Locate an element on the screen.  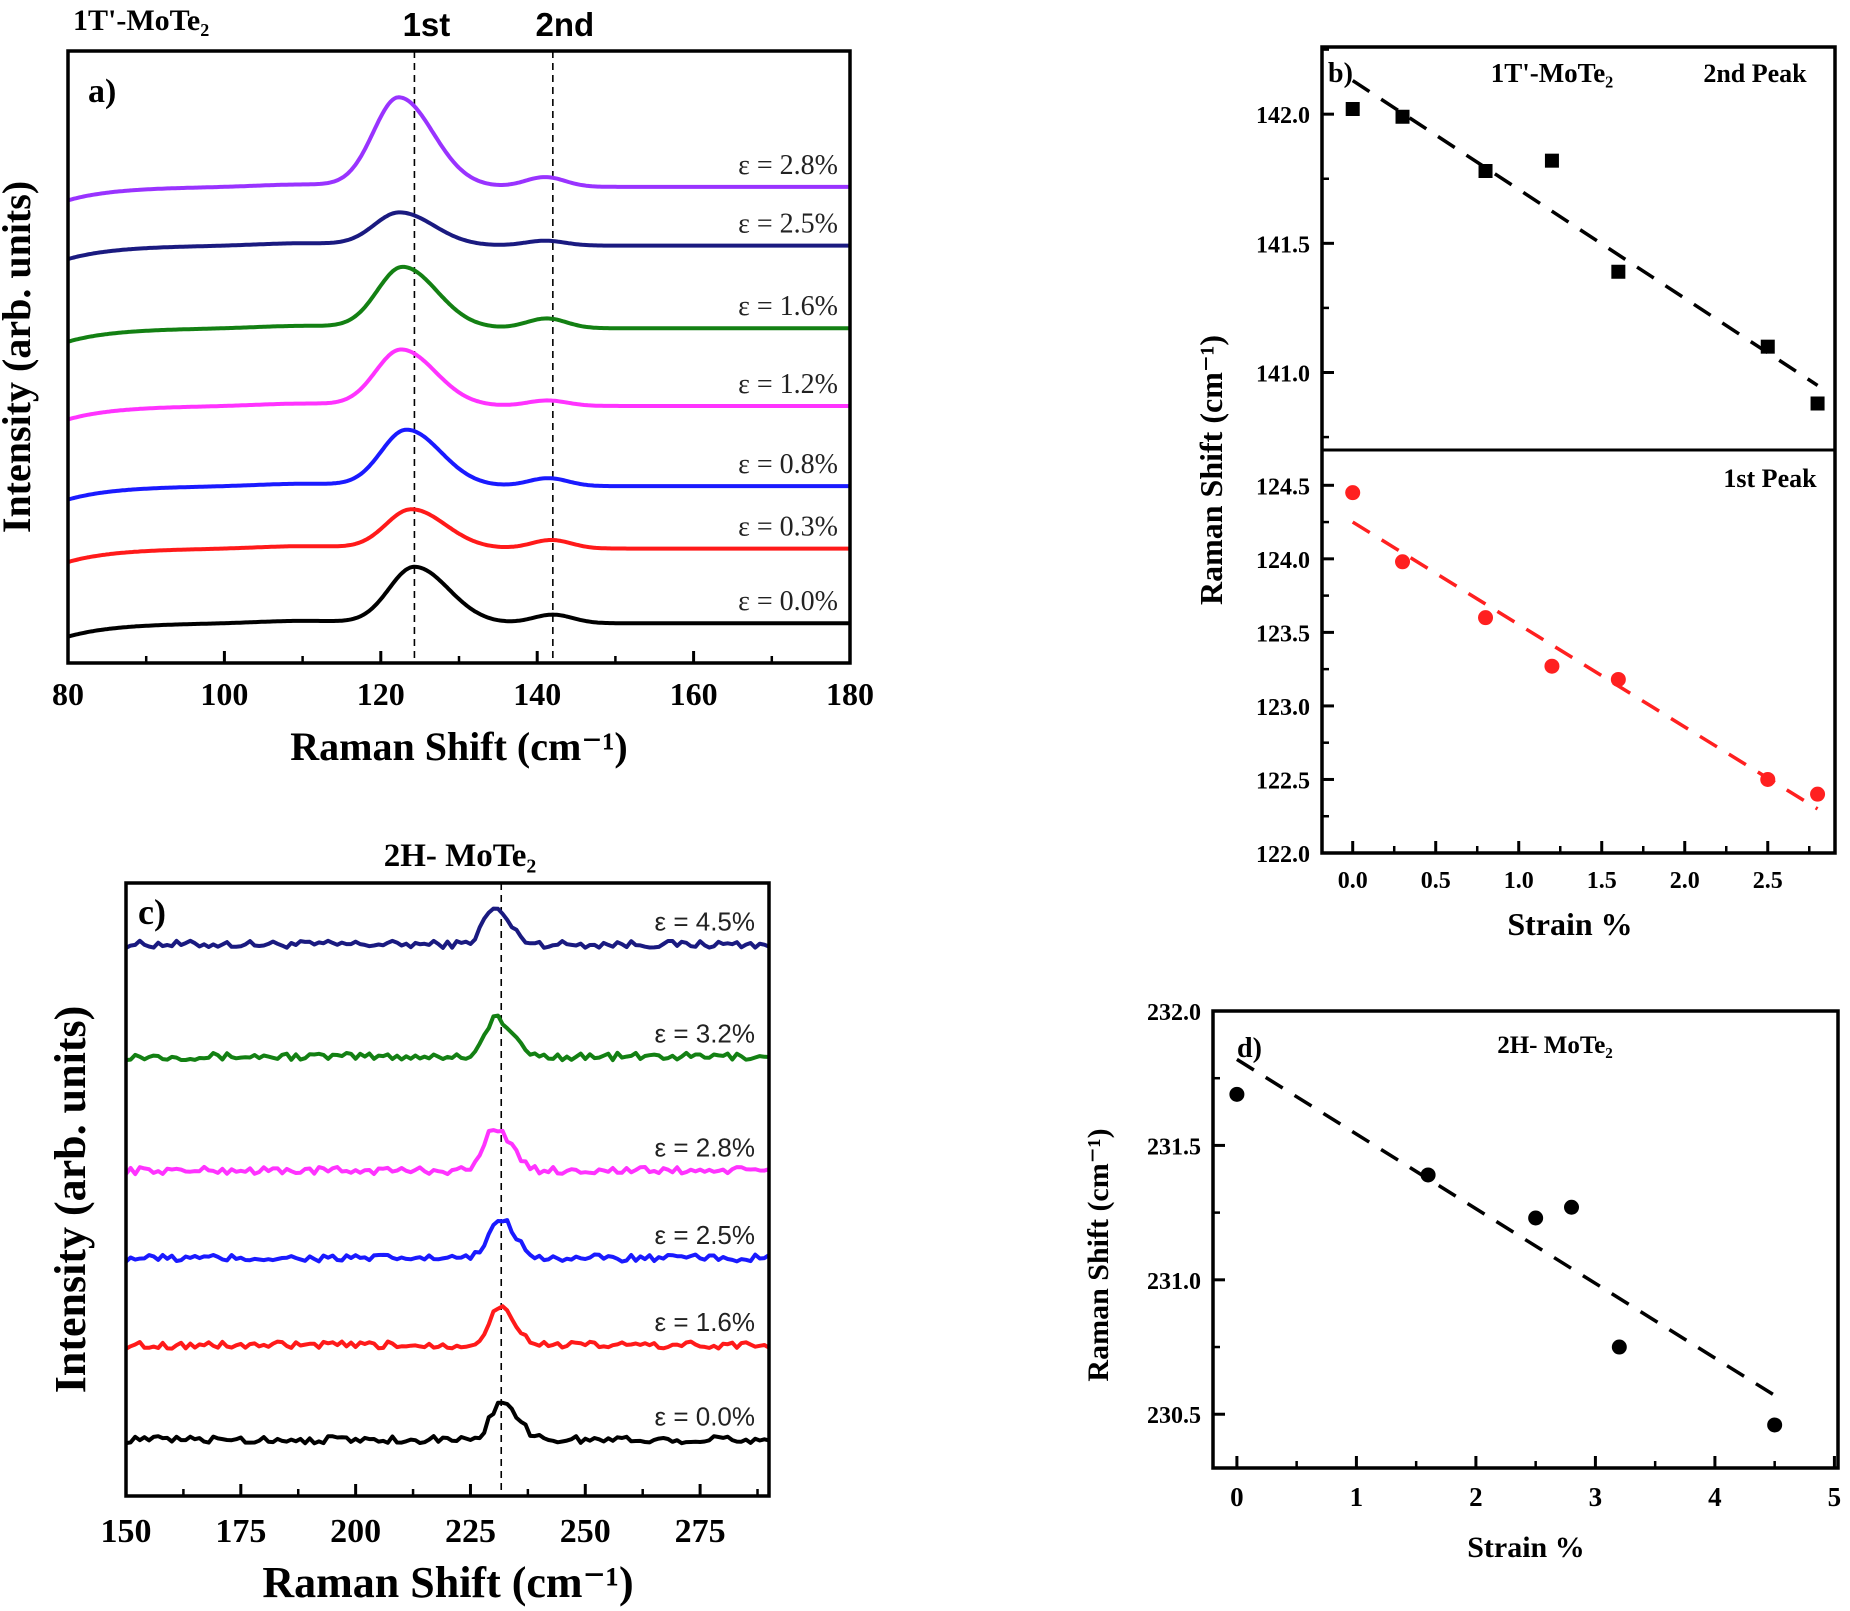
x-tick-label: 4 is located at coordinates (1715, 1497).